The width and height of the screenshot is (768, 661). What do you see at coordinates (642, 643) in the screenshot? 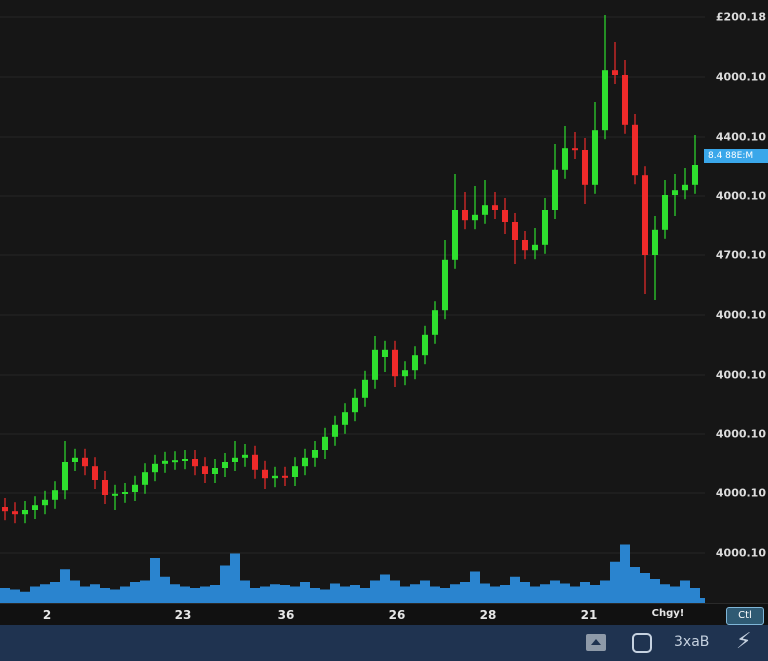
I see `square-icon` at bounding box center [642, 643].